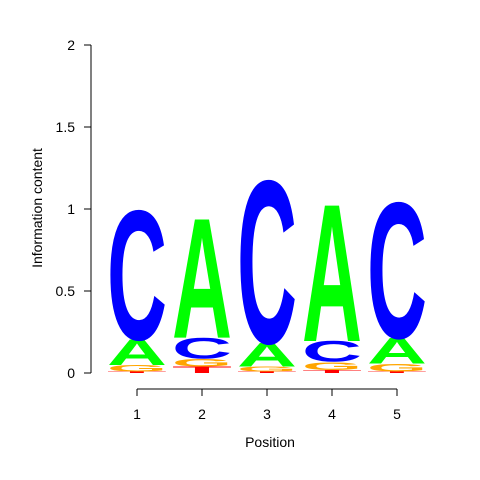  I want to click on x-axis: 1 2 3 4 5, so click(267, 405).